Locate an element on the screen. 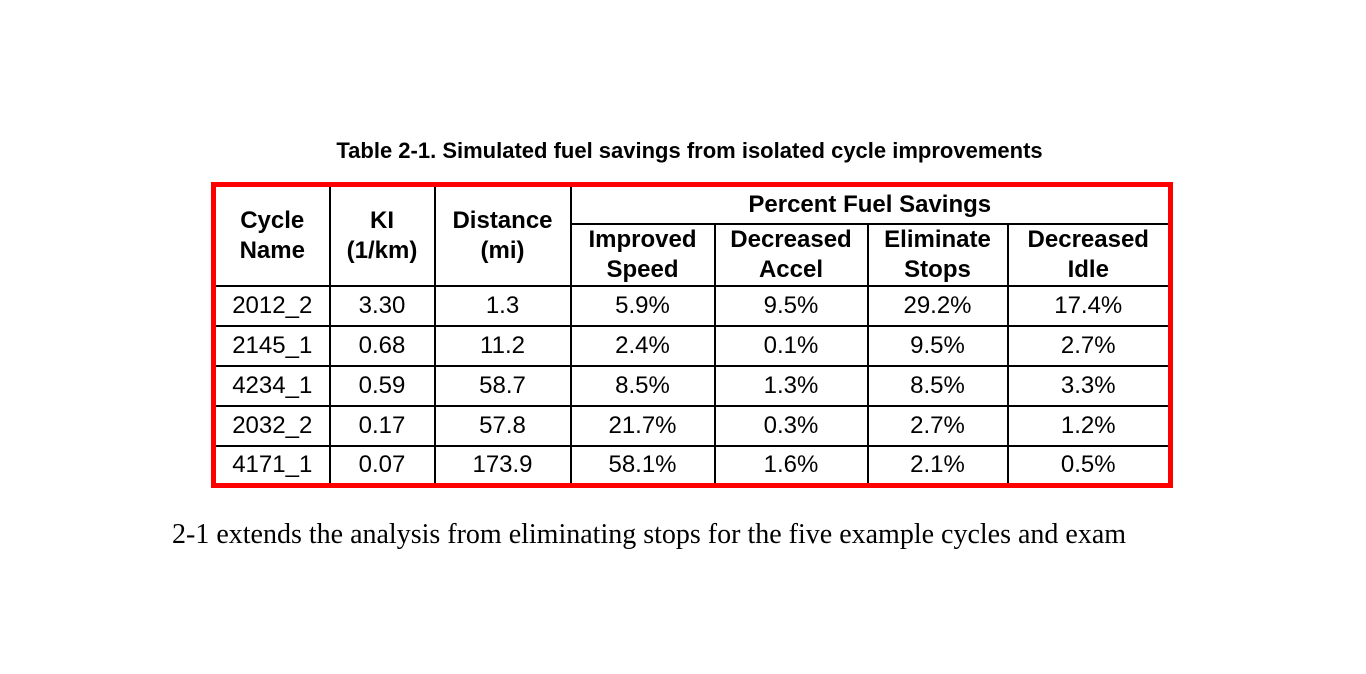 This screenshot has height=674, width=1366. cell-cycle-name: 4234_1 is located at coordinates (271, 385).